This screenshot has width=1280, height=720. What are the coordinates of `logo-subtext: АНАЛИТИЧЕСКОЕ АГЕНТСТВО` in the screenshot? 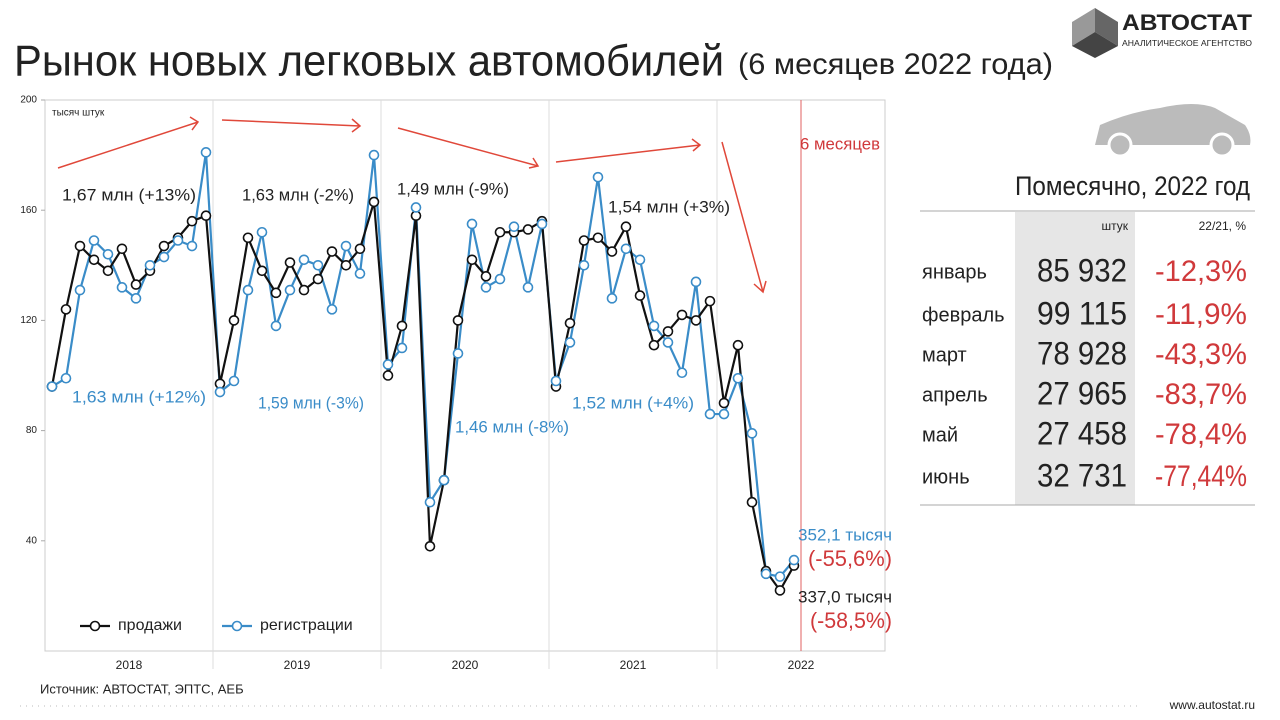 It's located at (1187, 43).